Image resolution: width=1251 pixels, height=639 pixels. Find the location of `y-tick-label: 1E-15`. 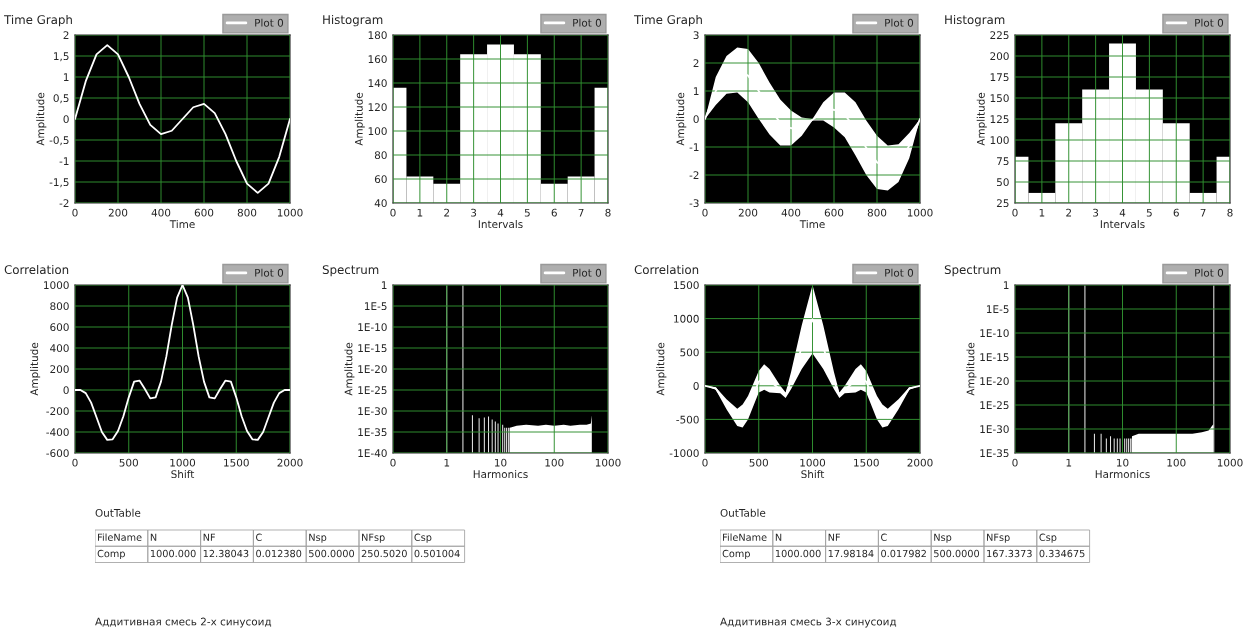

y-tick-label: 1E-15 is located at coordinates (994, 357).